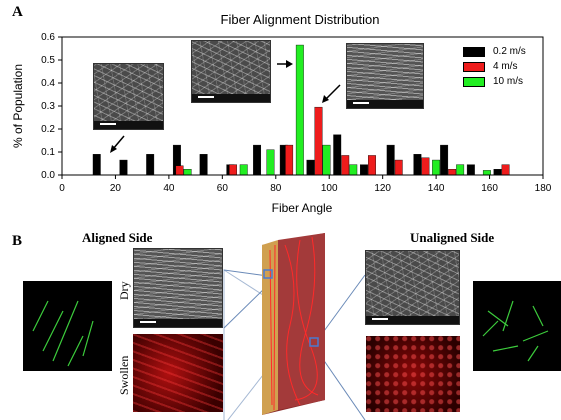 Image resolution: width=561 pixels, height=420 pixels. Describe the element at coordinates (436, 188) in the screenshot. I see `x-tick-label: 140` at that location.